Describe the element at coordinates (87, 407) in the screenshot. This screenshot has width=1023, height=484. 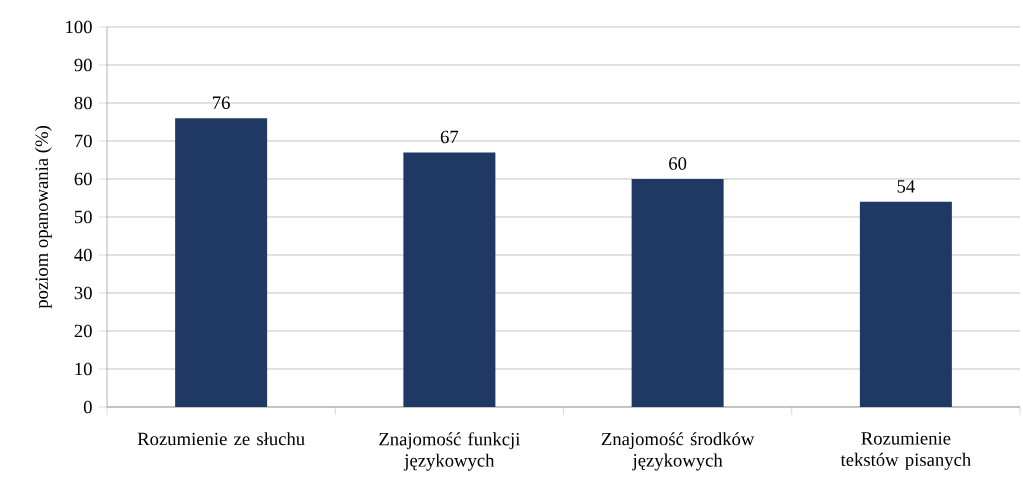
I see `y-tick-label: 0` at that location.